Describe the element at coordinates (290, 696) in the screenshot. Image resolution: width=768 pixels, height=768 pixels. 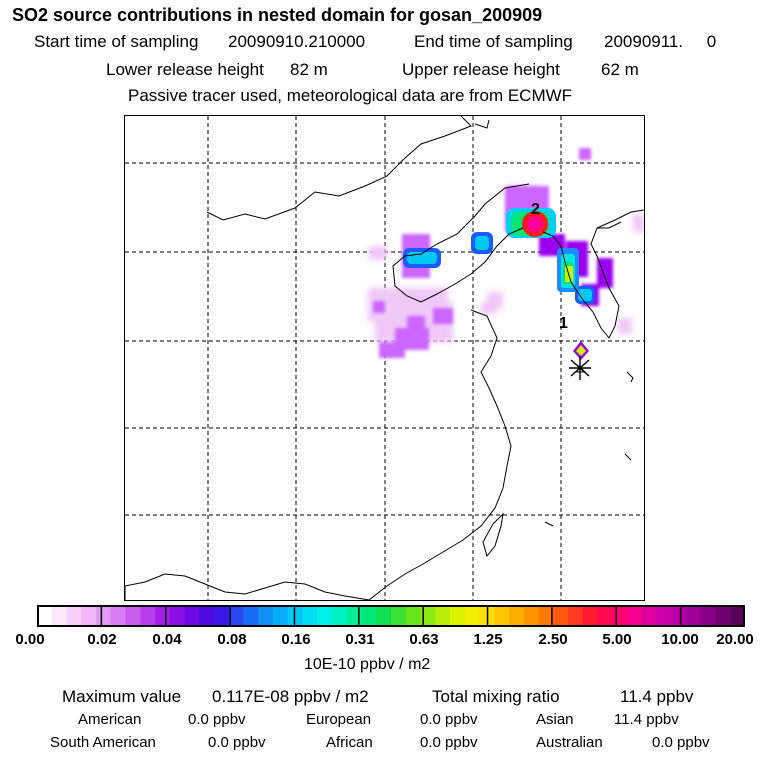
I see `max-value: 0.117E-08 ppbv / m2` at that location.